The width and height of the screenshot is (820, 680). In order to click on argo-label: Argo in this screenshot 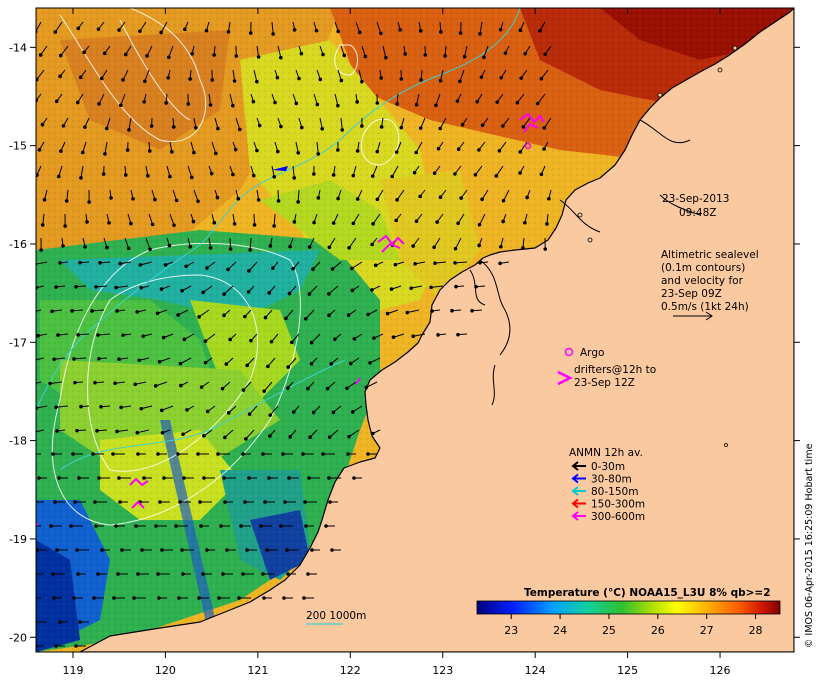, I will do `click(592, 353)`.